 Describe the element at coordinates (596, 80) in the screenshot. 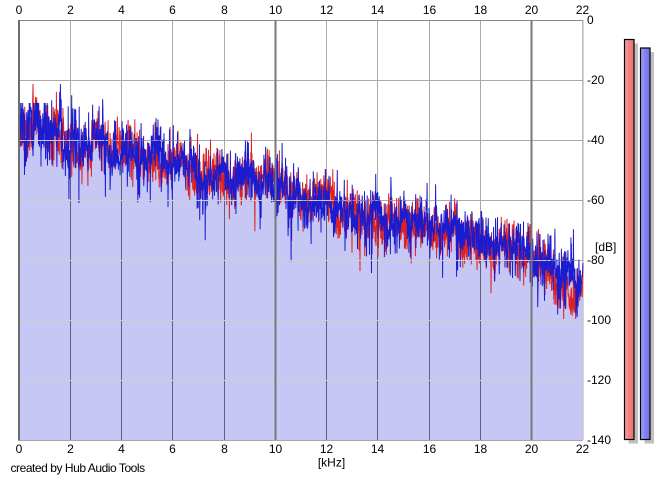

I see `svg-text: -20` at that location.